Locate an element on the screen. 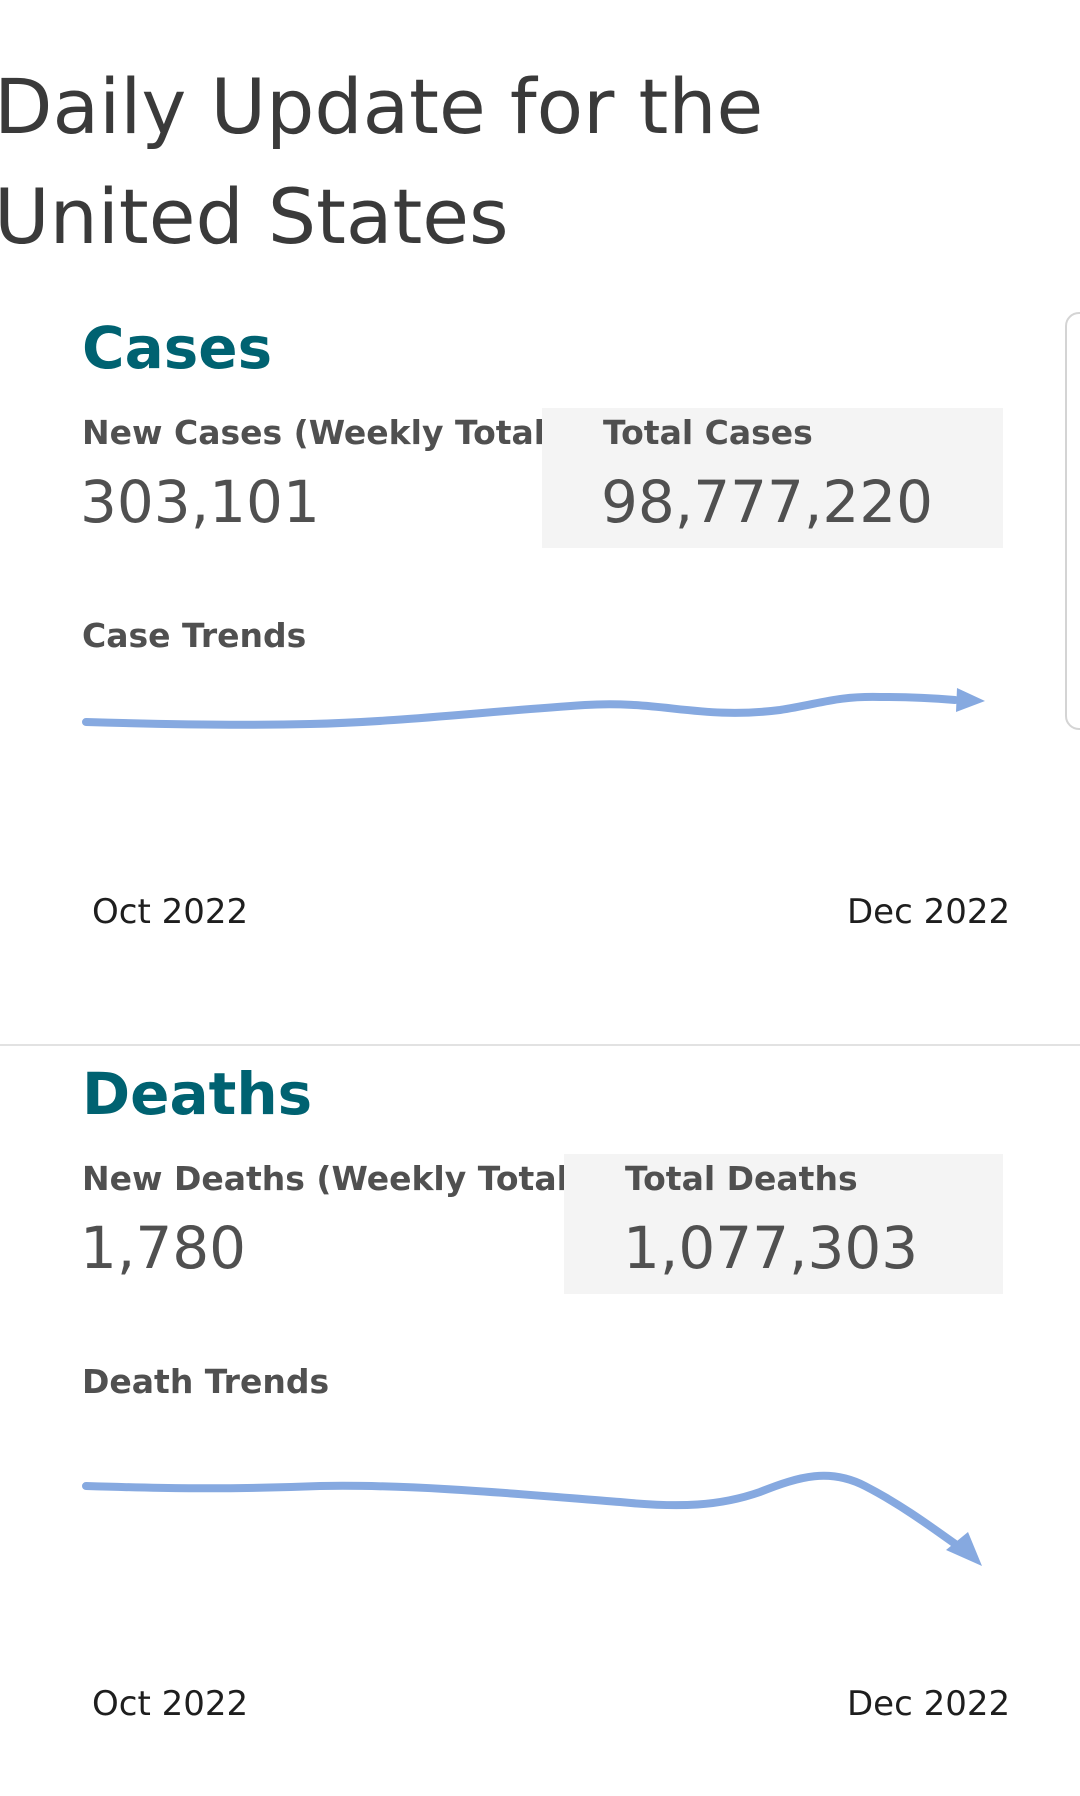 This screenshot has height=1796, width=1080. death-trend-chart is located at coordinates (532, 1518).